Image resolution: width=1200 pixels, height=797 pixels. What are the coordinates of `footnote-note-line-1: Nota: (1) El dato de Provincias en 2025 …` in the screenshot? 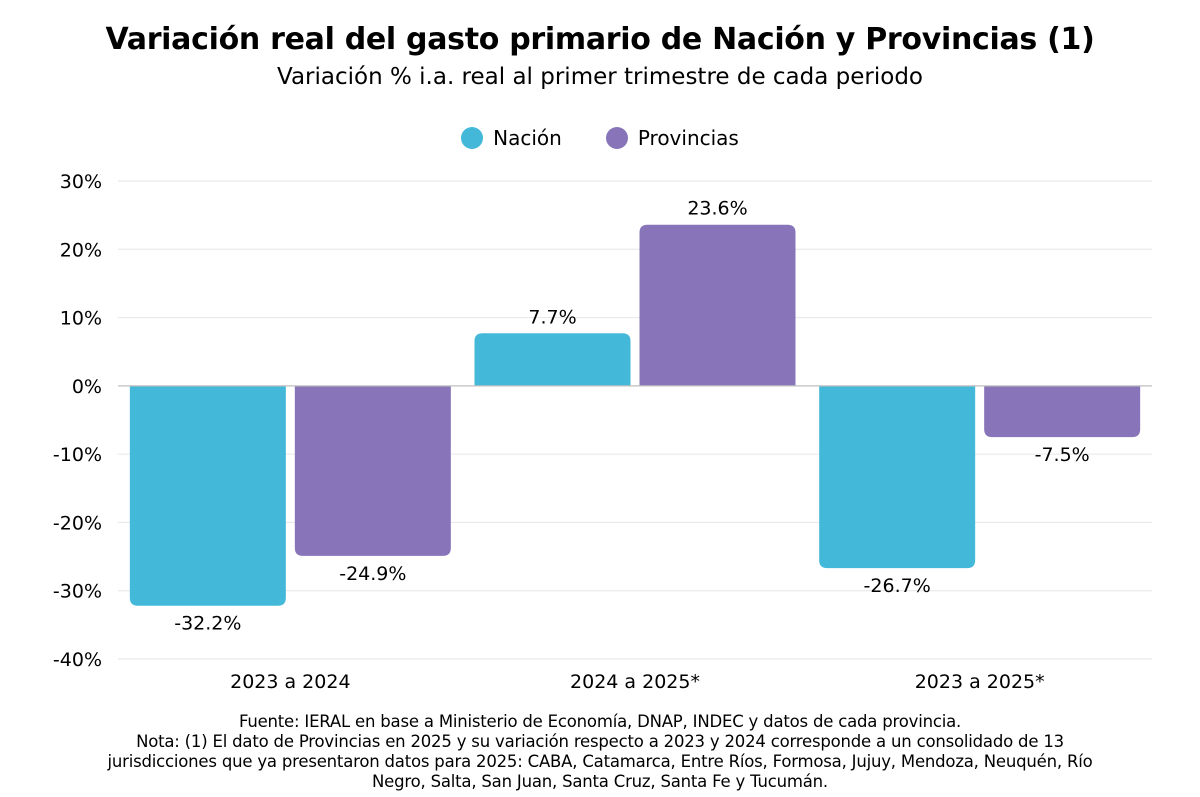 It's located at (600, 741).